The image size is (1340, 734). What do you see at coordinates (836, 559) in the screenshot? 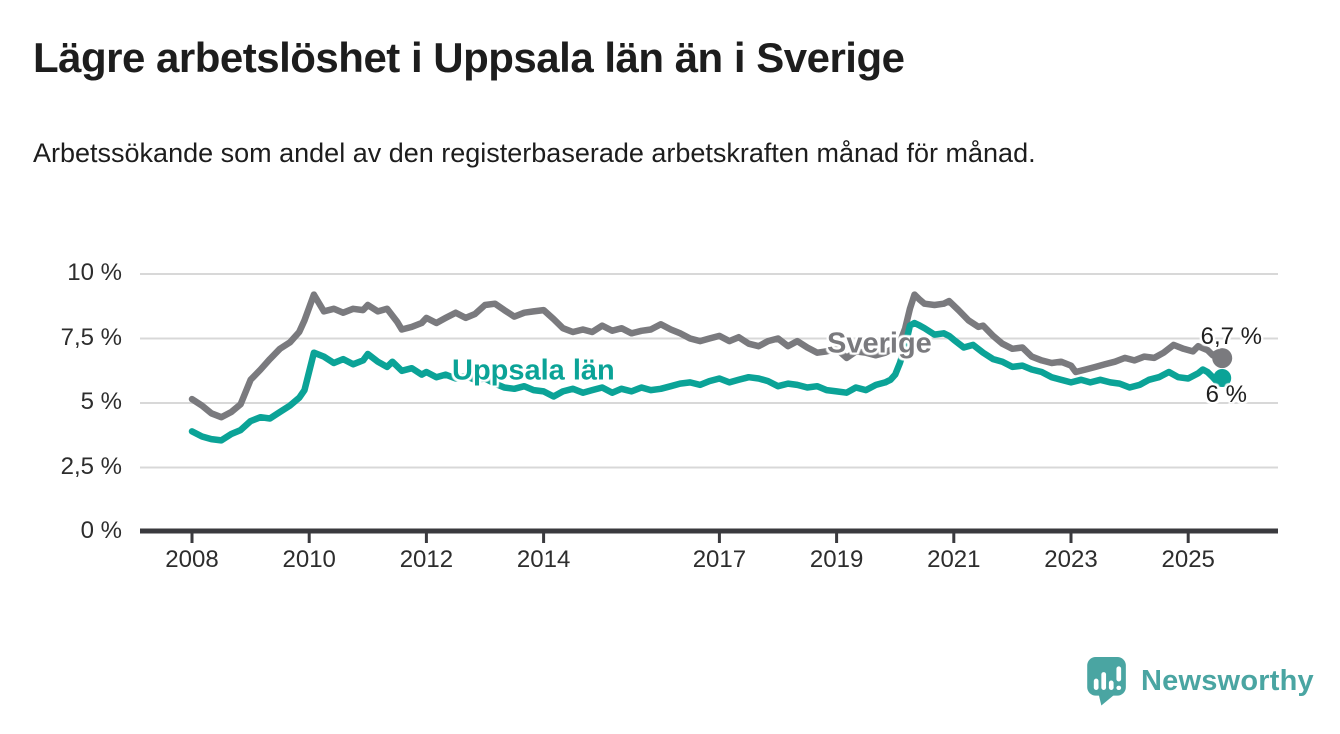
I see `x-tick-label: 2019` at bounding box center [836, 559].